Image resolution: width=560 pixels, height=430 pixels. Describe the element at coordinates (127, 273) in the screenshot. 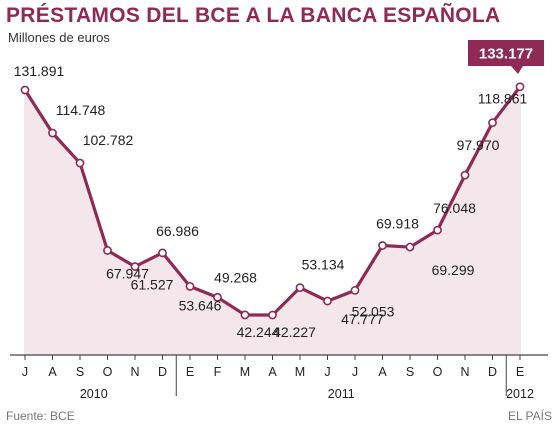

I see `data-label: 67.947` at that location.